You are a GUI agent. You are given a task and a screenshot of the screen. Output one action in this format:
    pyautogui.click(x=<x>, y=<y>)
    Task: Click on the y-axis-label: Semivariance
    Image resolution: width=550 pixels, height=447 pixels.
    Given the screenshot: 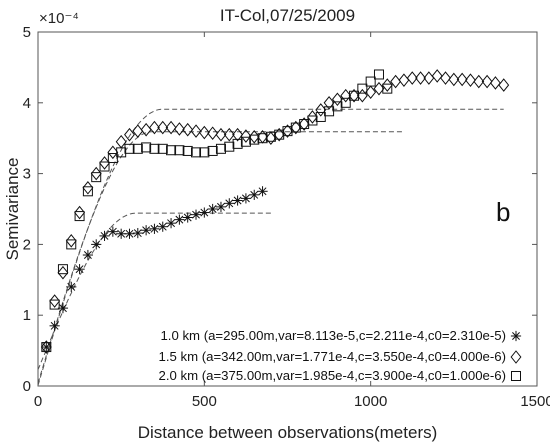 What is the action you would take?
    pyautogui.click(x=12, y=209)
    